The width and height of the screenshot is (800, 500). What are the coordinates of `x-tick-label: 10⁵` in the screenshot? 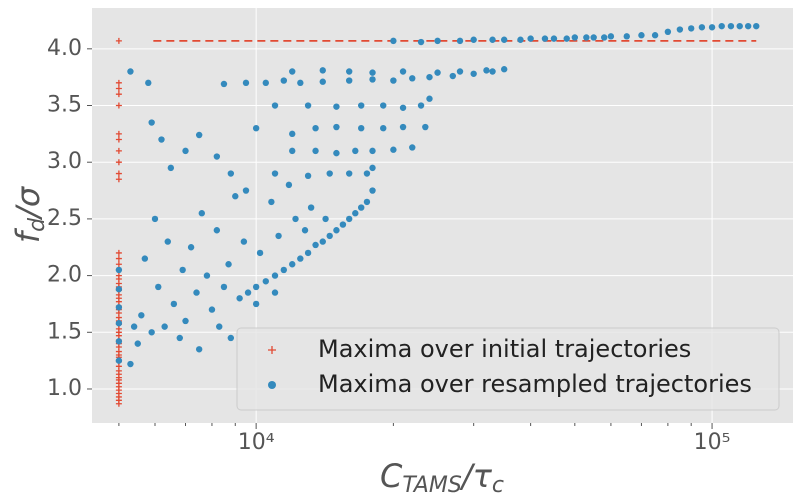 It's located at (712, 442).